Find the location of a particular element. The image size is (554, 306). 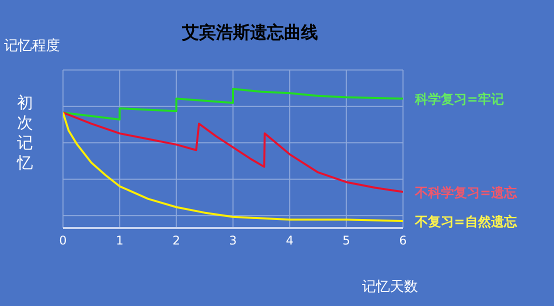

y-axis-title: 记忆程度 is located at coordinates (32, 46).